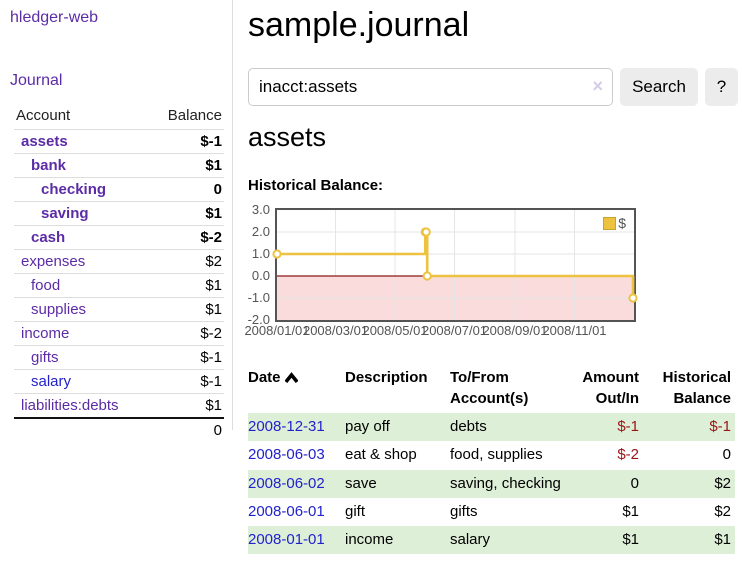 This screenshot has height=582, width=742. I want to click on account-link: salary, so click(82, 381).